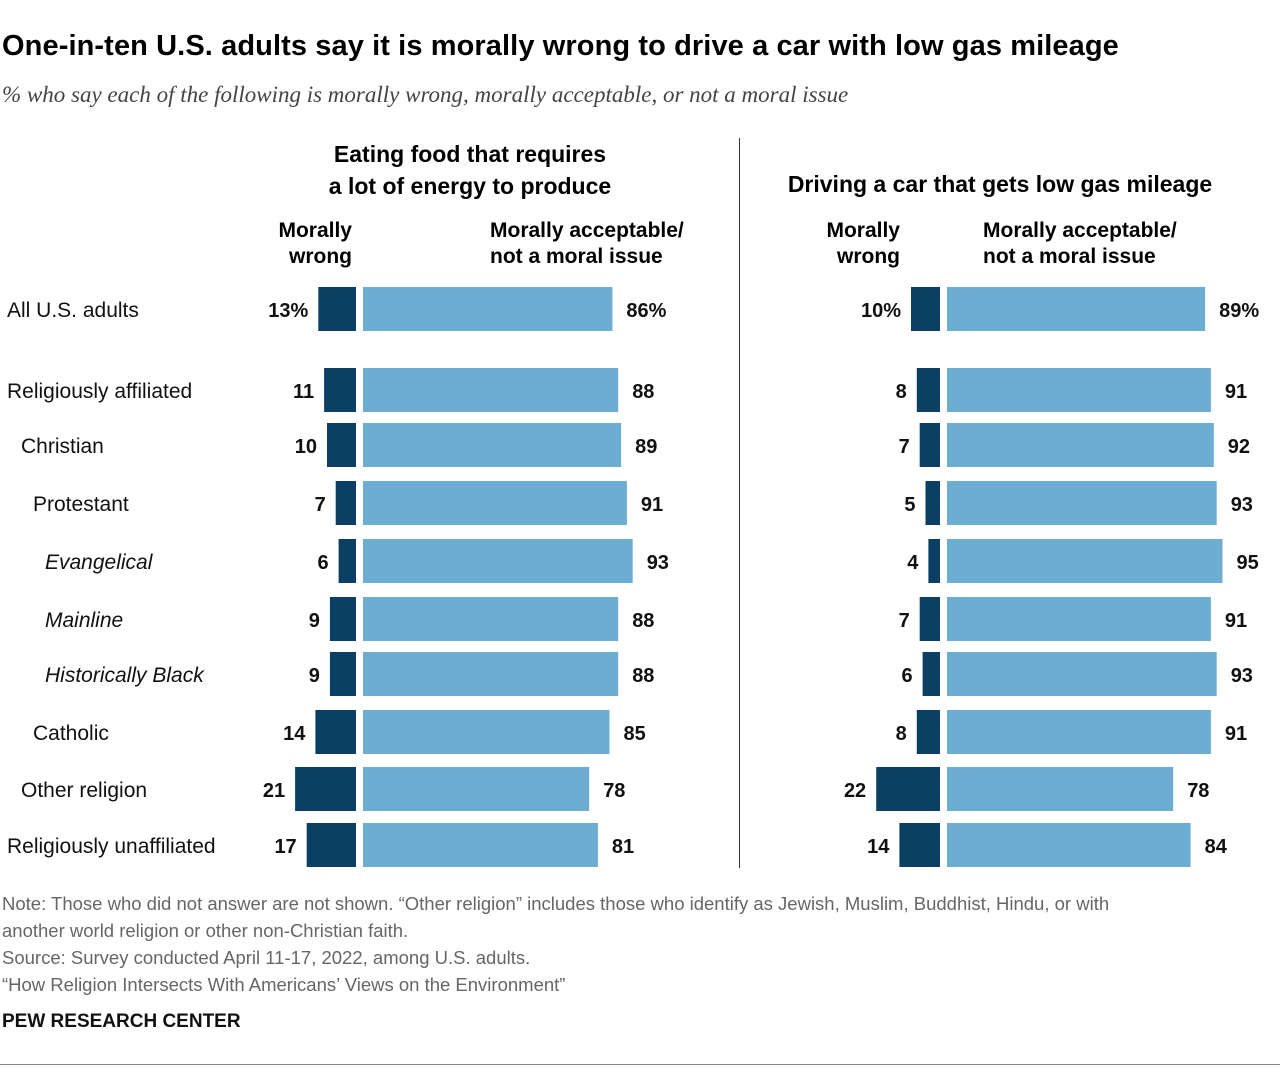 Image resolution: width=1280 pixels, height=1072 pixels. What do you see at coordinates (908, 789) in the screenshot?
I see `bar-p2-wrong-other-religion` at bounding box center [908, 789].